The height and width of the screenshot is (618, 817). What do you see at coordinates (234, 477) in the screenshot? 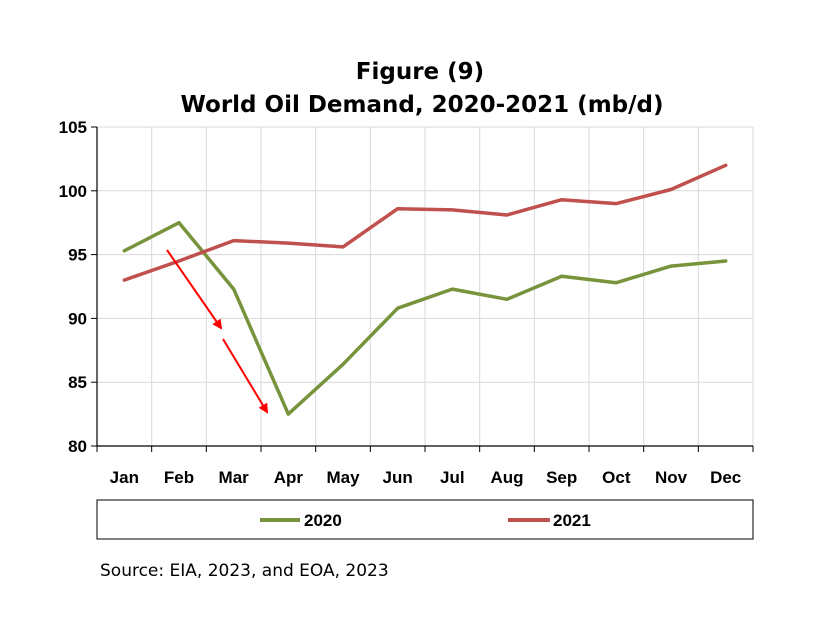
I see `x-tick-label: Mar` at bounding box center [234, 477].